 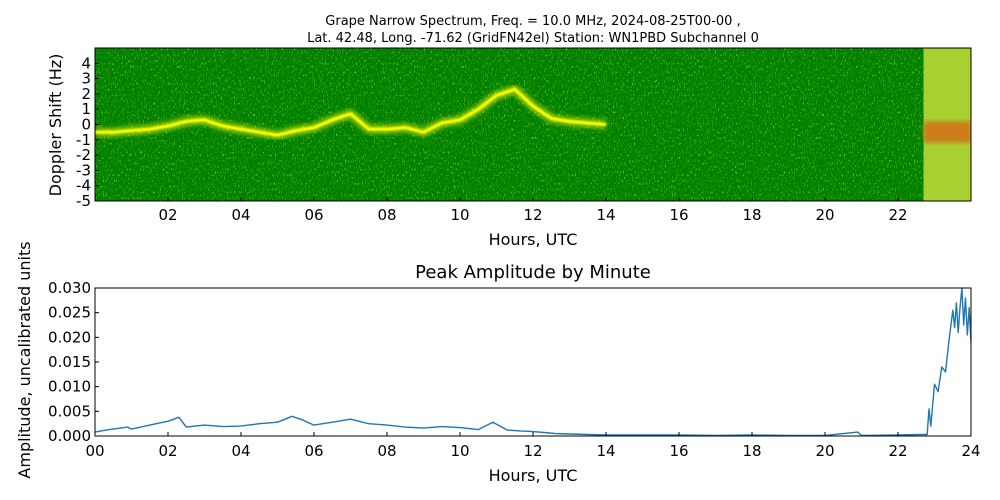 What do you see at coordinates (86, 109) in the screenshot?
I see `spectrogram-y-tick-label: 1` at bounding box center [86, 109].